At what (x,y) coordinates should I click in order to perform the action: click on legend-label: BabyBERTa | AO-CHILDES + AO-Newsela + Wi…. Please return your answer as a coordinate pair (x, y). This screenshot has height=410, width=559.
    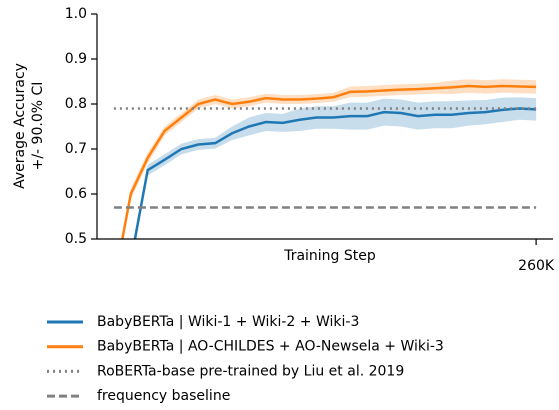
    Looking at the image, I should click on (270, 347).